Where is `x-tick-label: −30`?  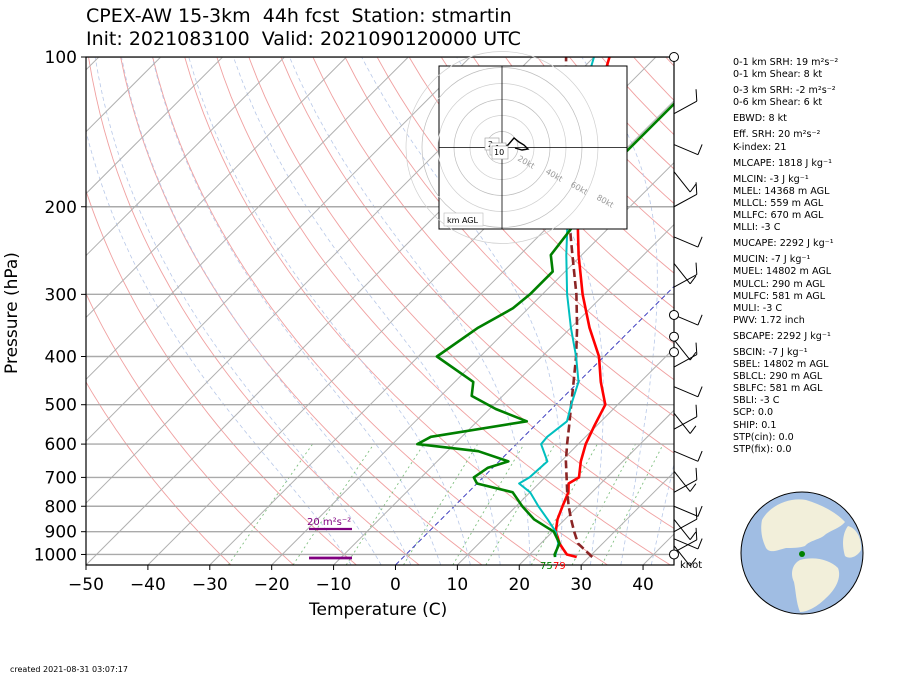 x-tick-label: −30 is located at coordinates (210, 585).